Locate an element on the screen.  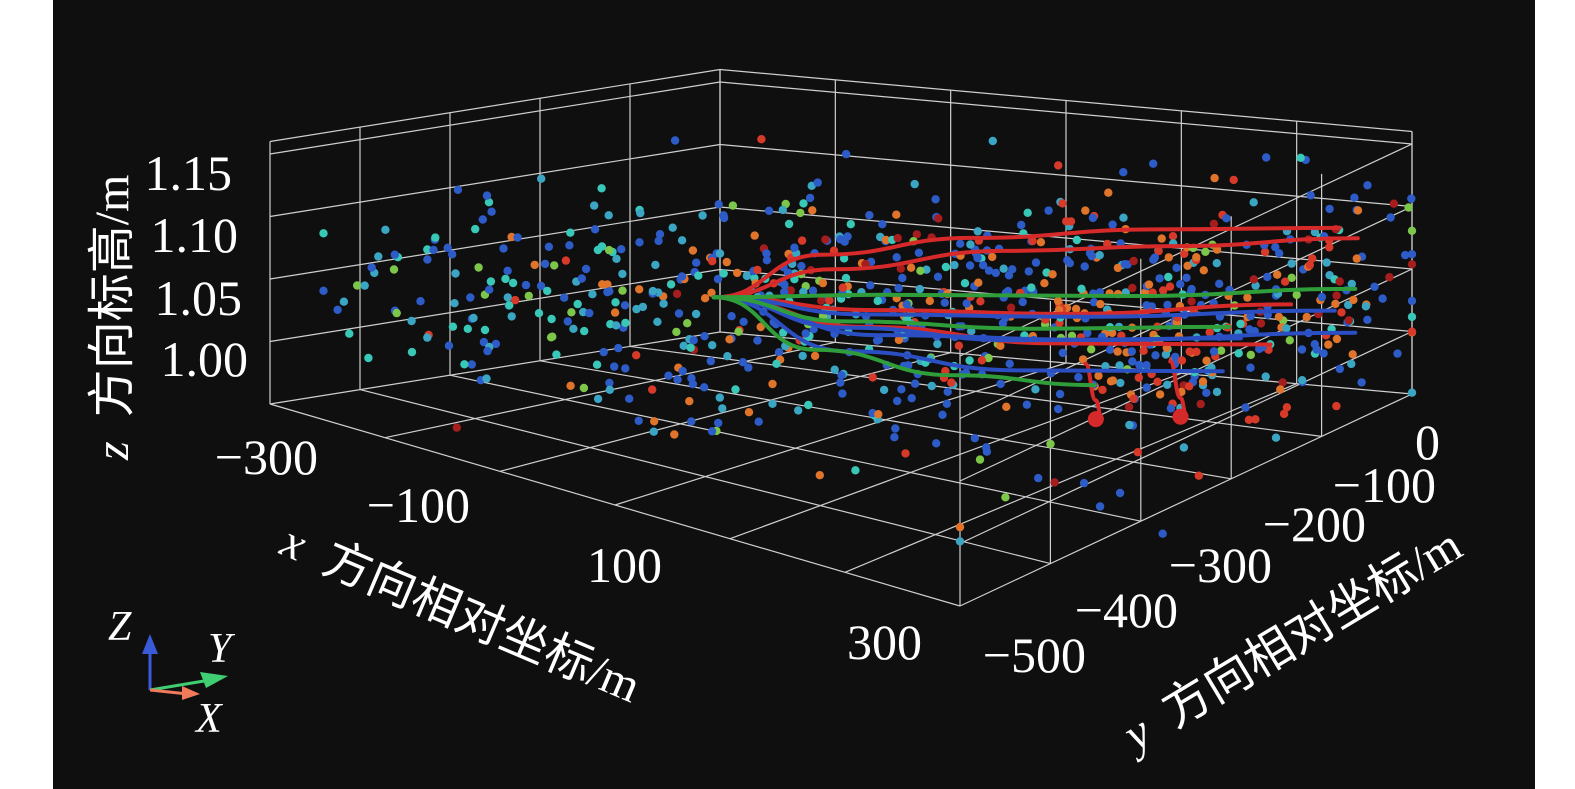
x-tick-label: −300 is located at coordinates (266, 457).